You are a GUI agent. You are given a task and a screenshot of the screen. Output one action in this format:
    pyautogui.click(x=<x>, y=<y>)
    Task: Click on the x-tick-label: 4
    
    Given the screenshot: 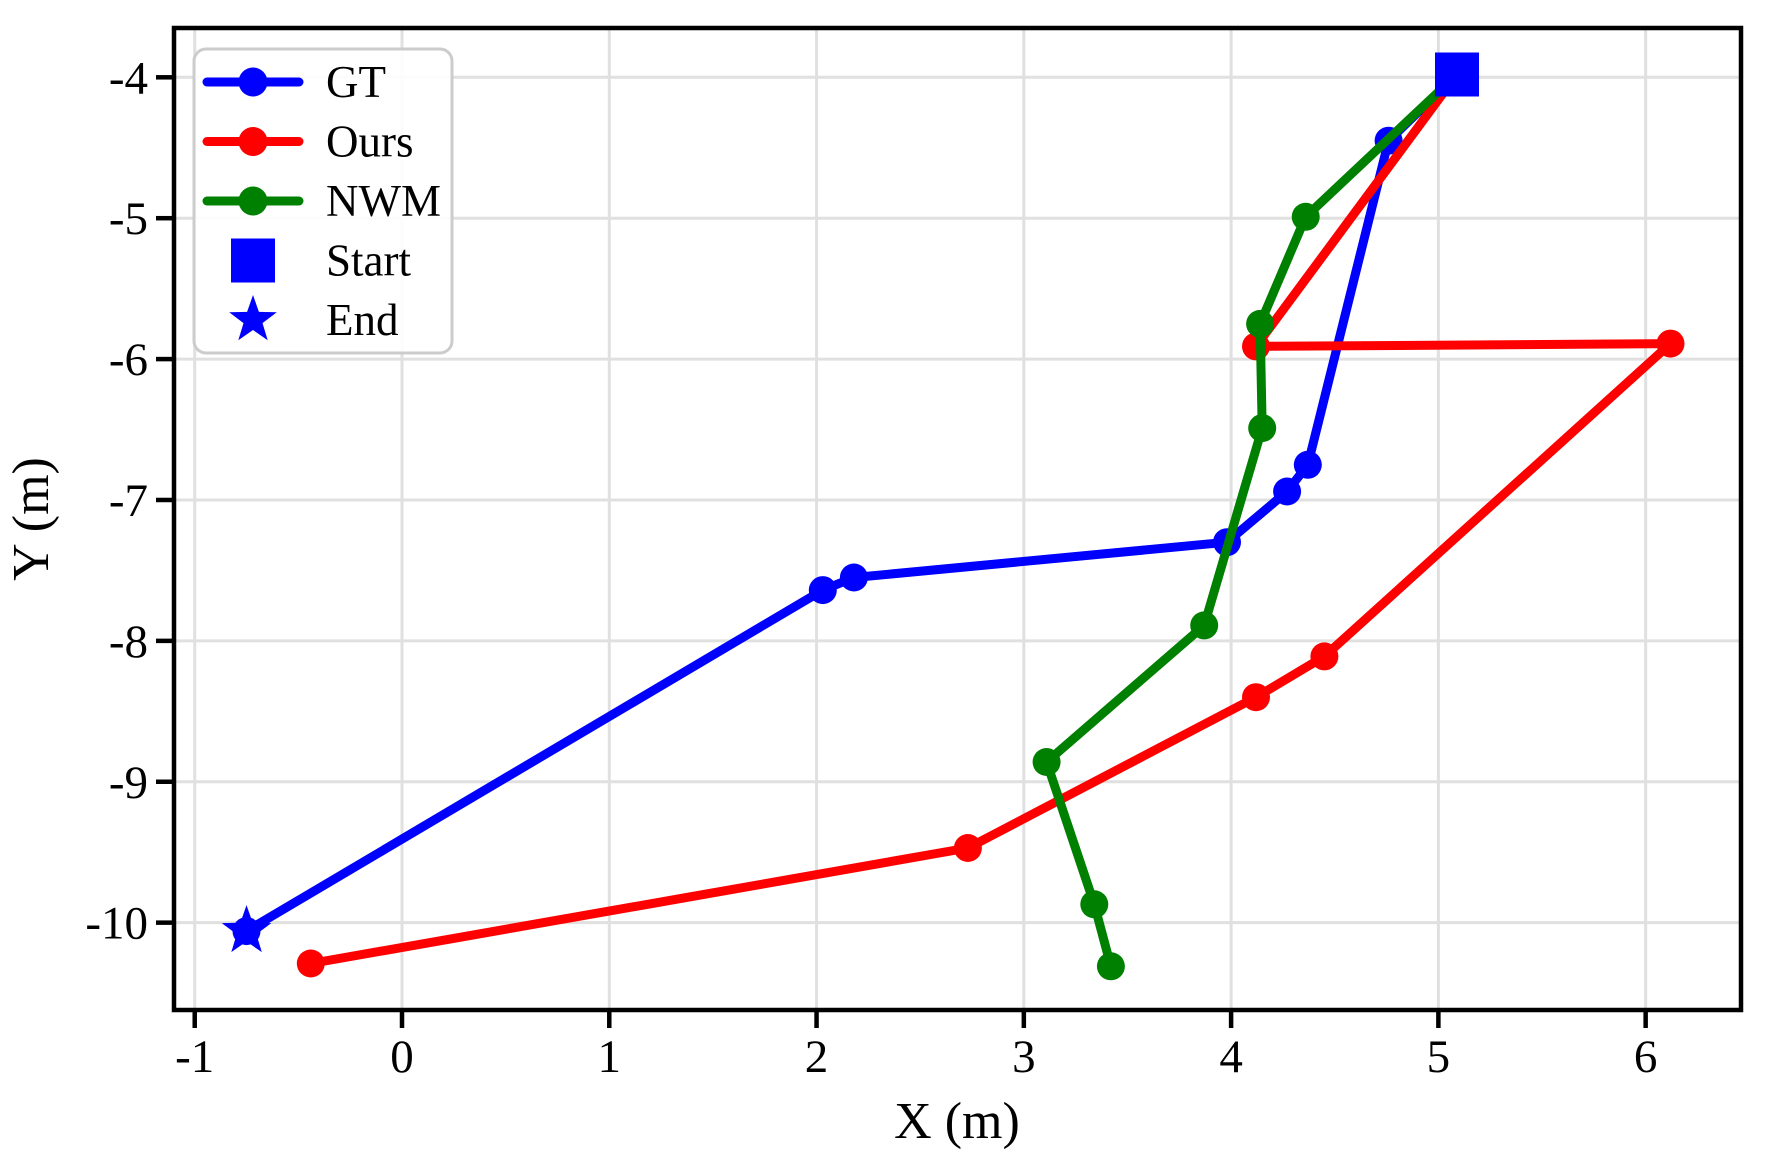 What is the action you would take?
    pyautogui.click(x=1231, y=1057)
    